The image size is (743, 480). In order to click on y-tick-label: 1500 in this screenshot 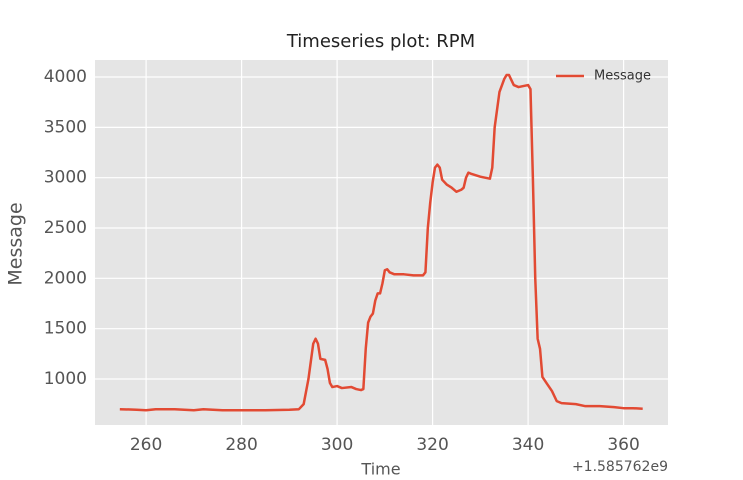, I will do `click(65, 329)`.